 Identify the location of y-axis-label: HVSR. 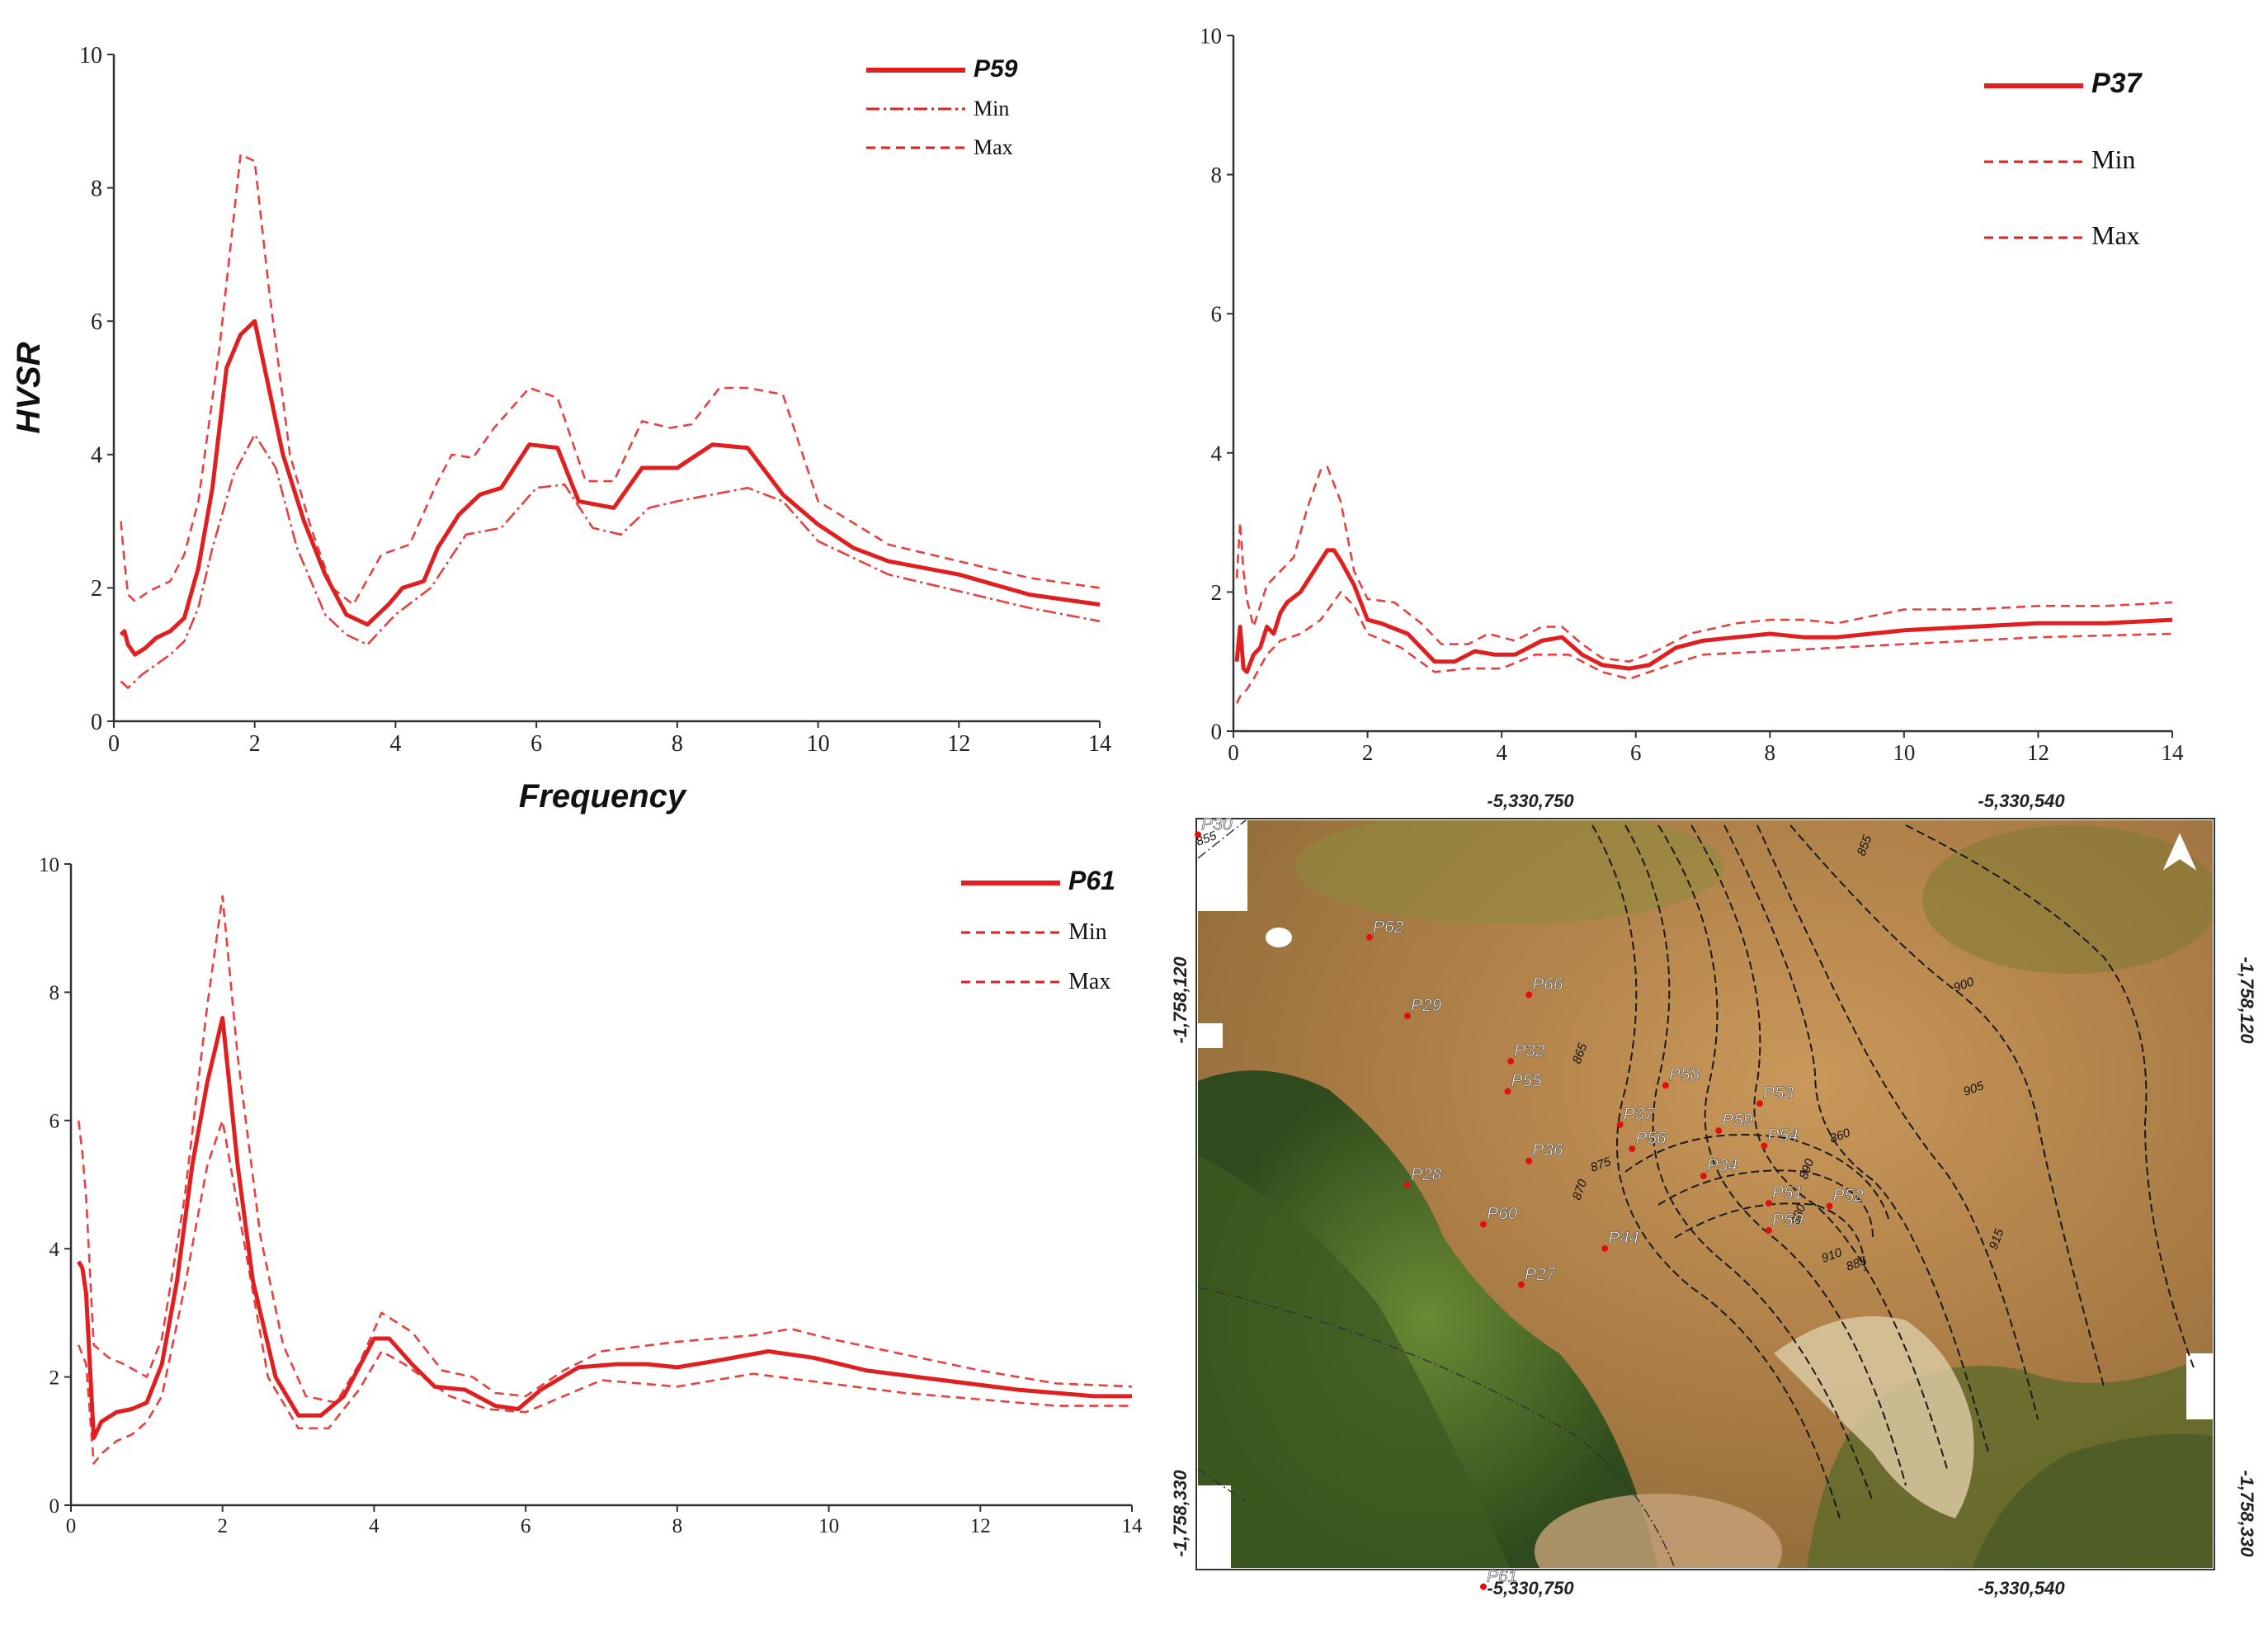
(29, 387).